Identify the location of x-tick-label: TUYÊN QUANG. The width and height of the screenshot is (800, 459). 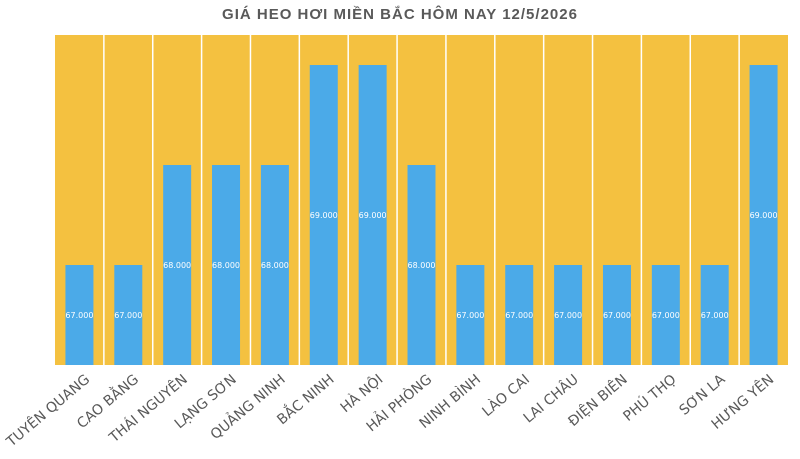
(47, 410).